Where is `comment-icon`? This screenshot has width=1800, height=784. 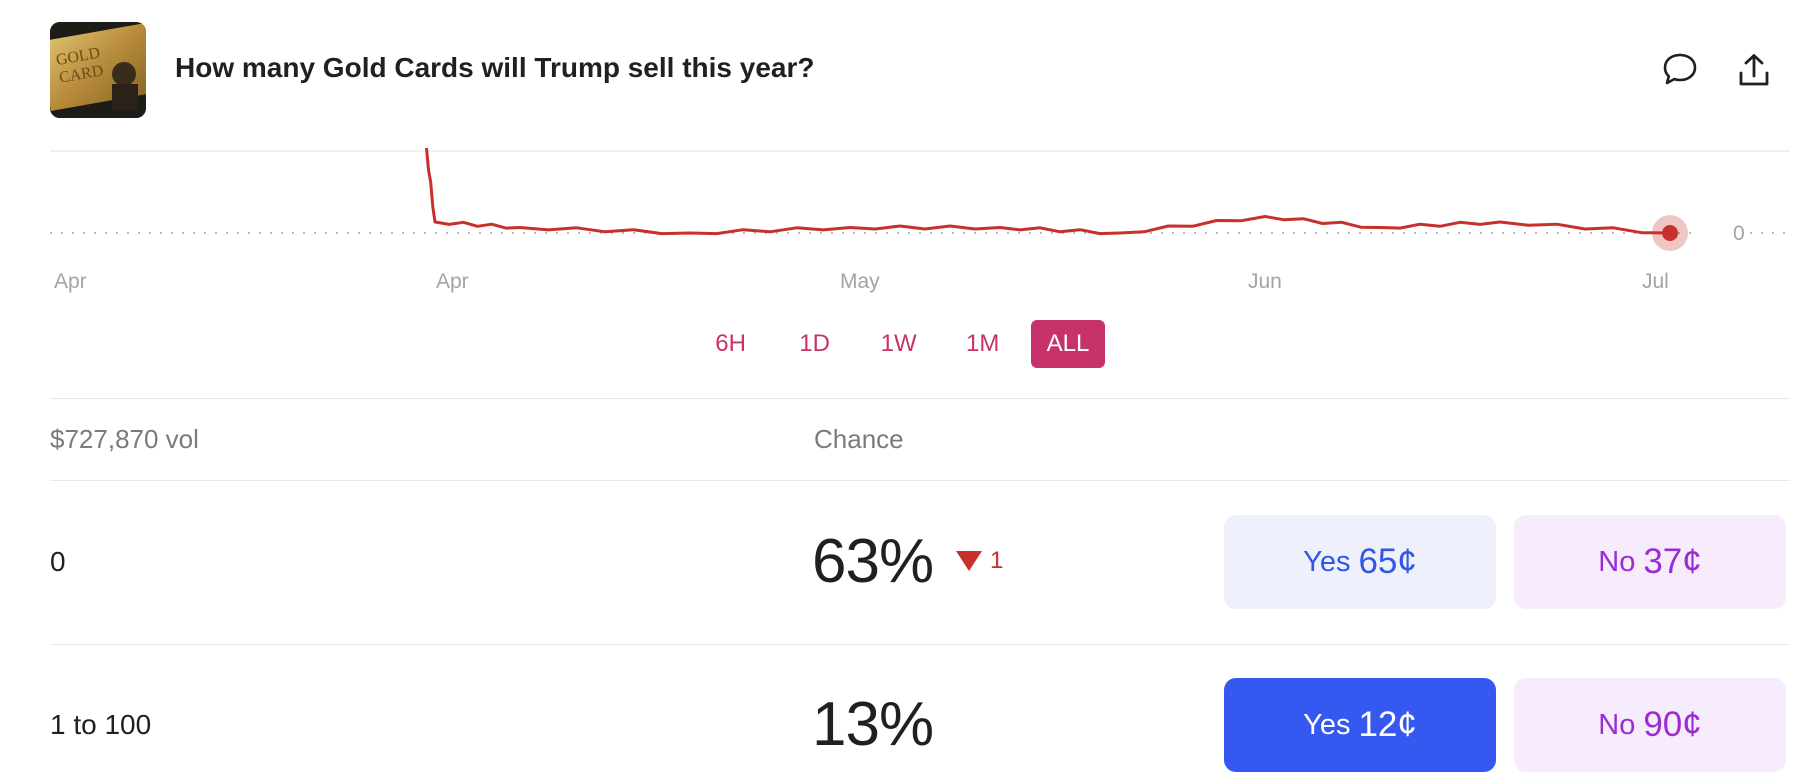
comment-icon is located at coordinates (1680, 70).